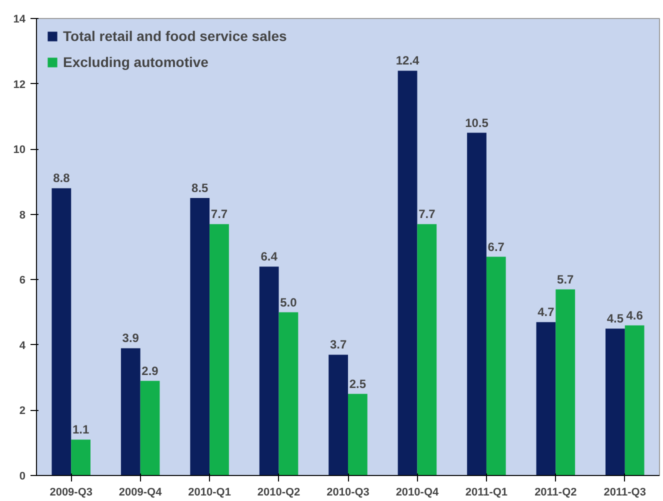  Describe the element at coordinates (61, 178) in the screenshot. I see `data-label: 8.8` at that location.